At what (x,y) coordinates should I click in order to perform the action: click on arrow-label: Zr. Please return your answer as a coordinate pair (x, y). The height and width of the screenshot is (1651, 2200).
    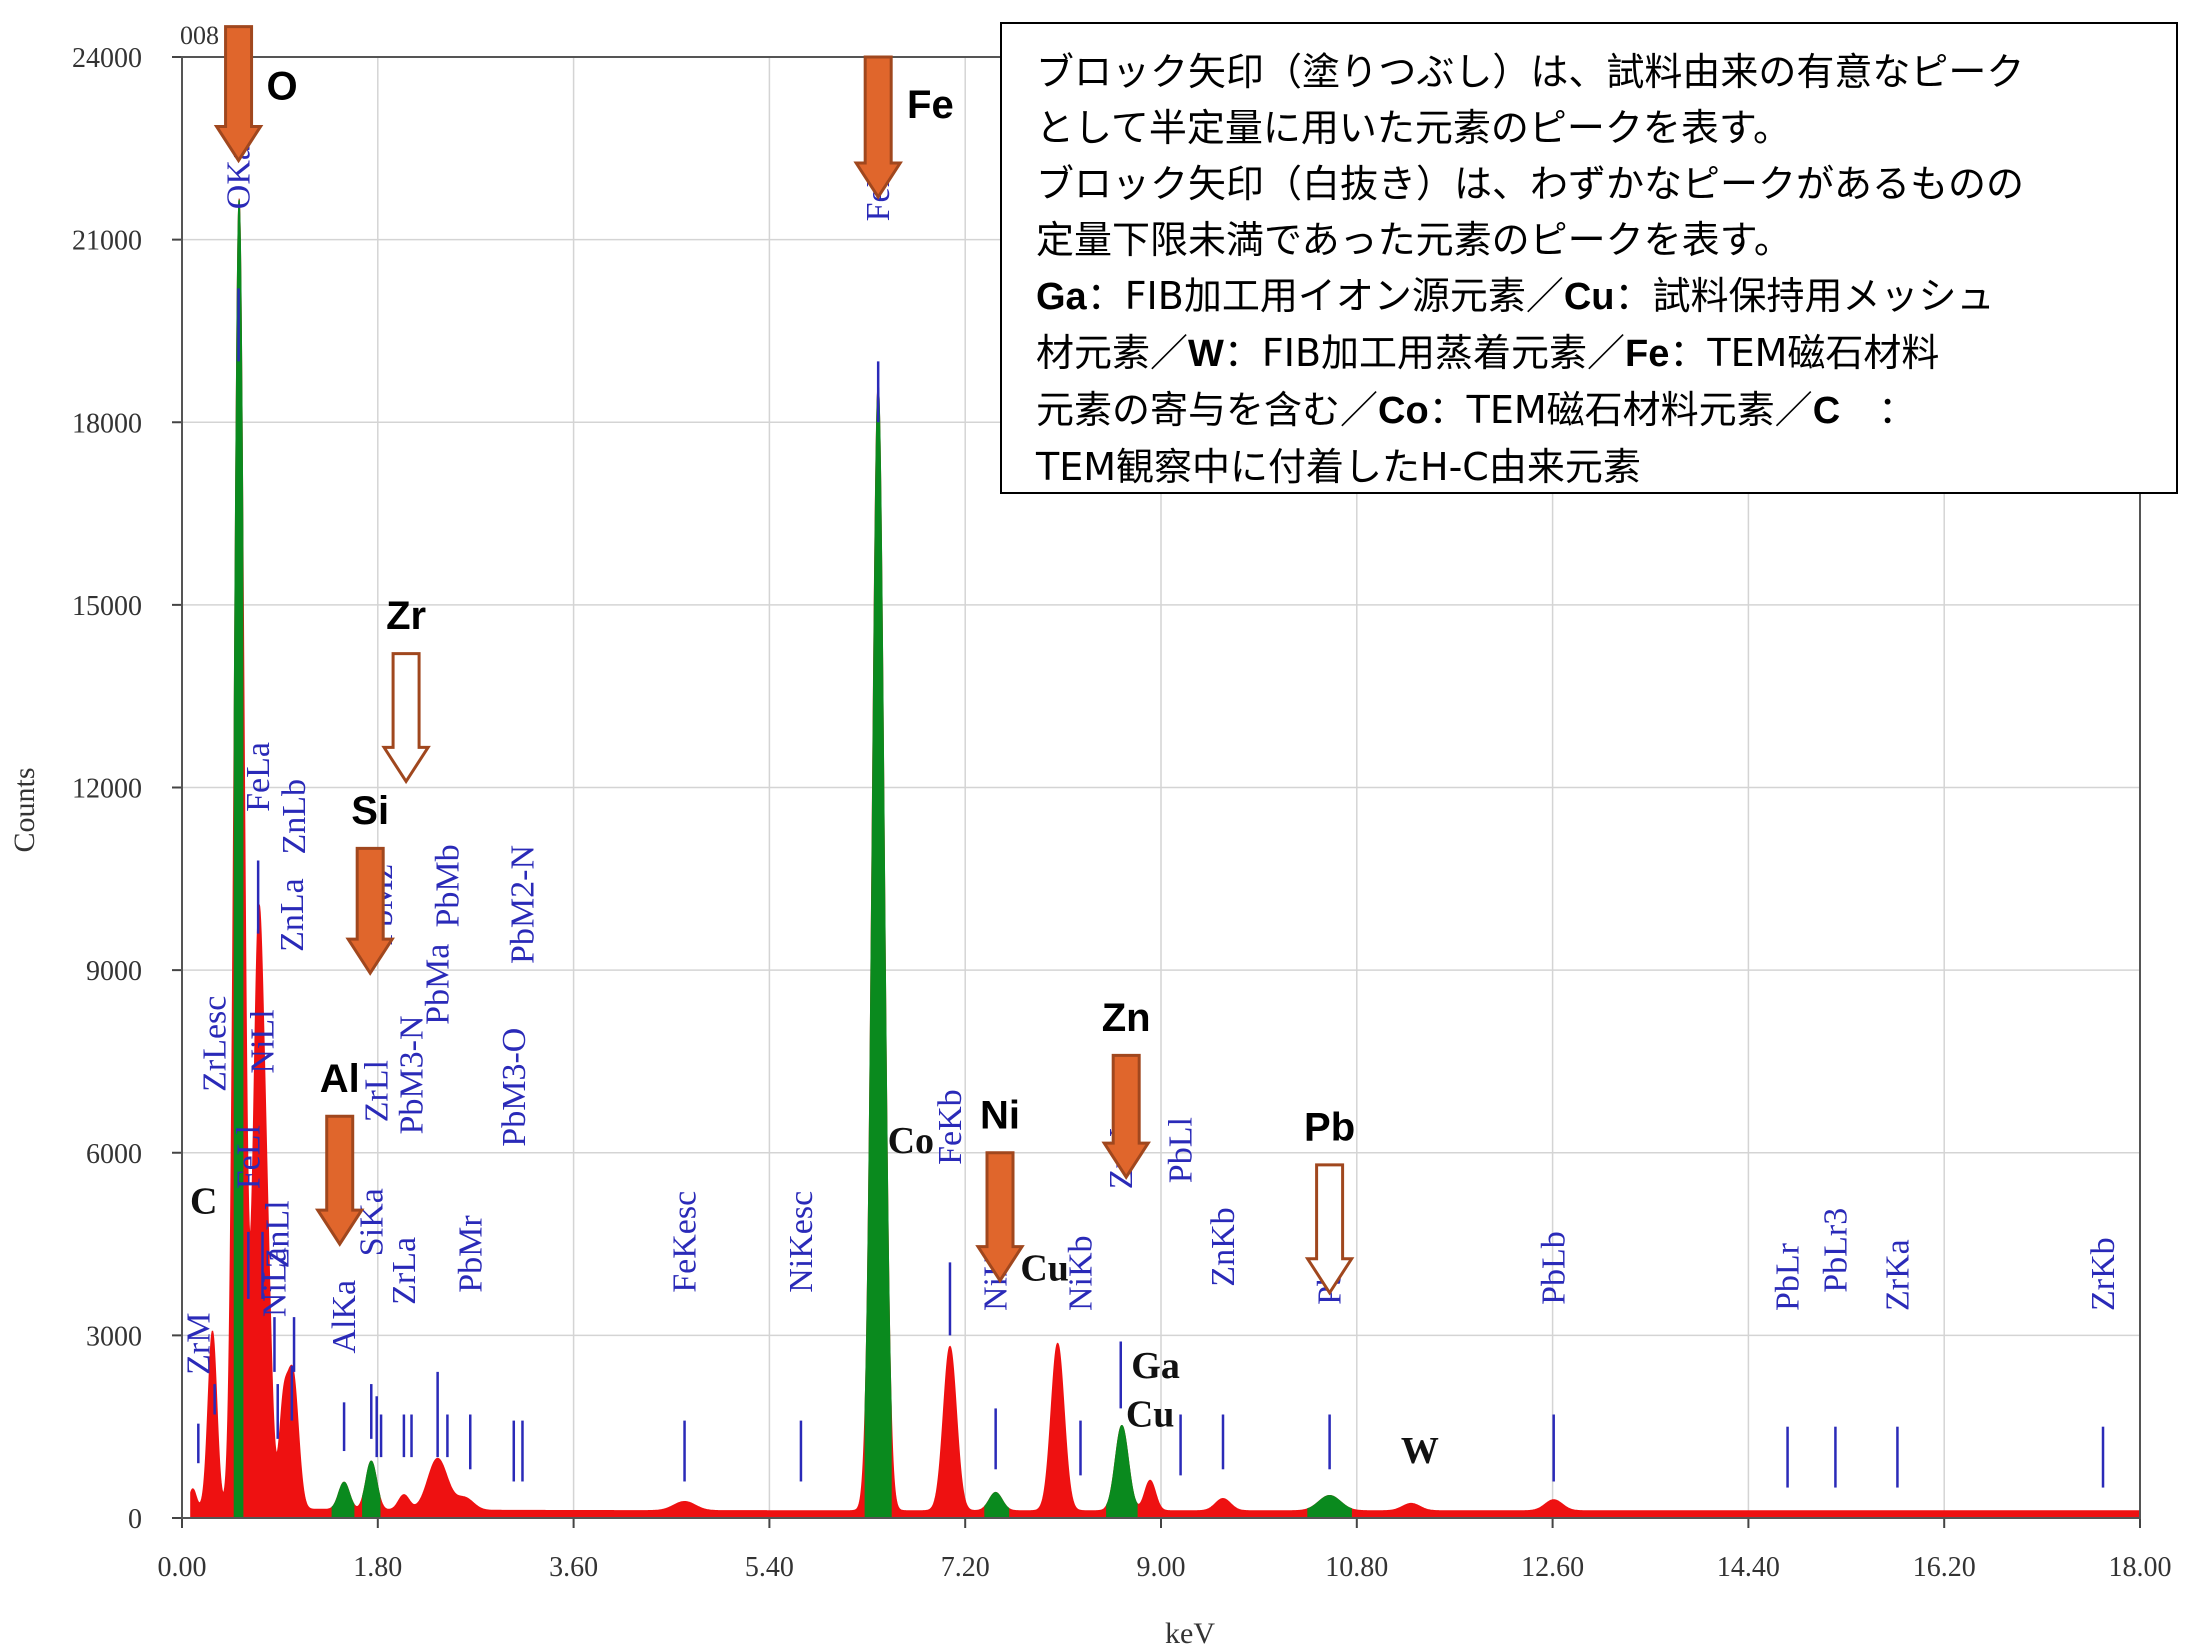
    Looking at the image, I should click on (406, 616).